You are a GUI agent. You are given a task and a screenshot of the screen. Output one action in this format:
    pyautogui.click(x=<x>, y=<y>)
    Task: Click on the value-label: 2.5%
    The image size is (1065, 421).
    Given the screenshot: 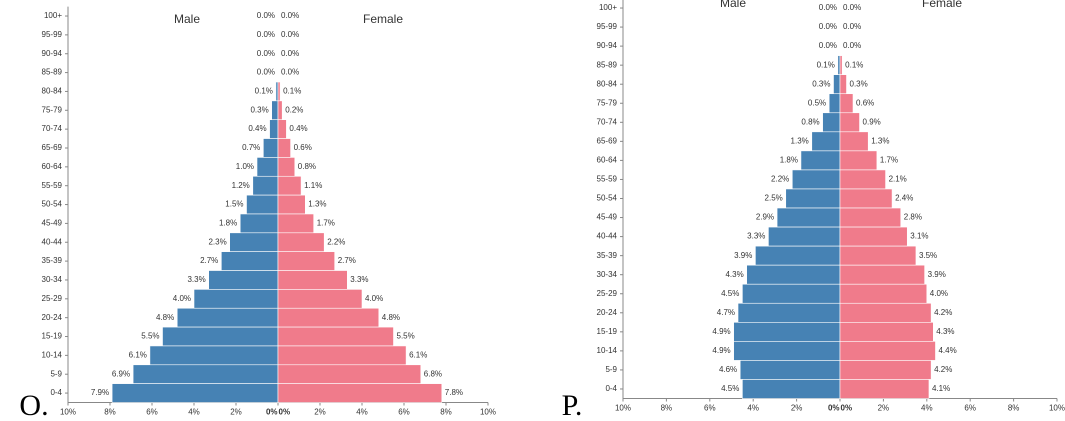 What is the action you would take?
    pyautogui.click(x=774, y=198)
    